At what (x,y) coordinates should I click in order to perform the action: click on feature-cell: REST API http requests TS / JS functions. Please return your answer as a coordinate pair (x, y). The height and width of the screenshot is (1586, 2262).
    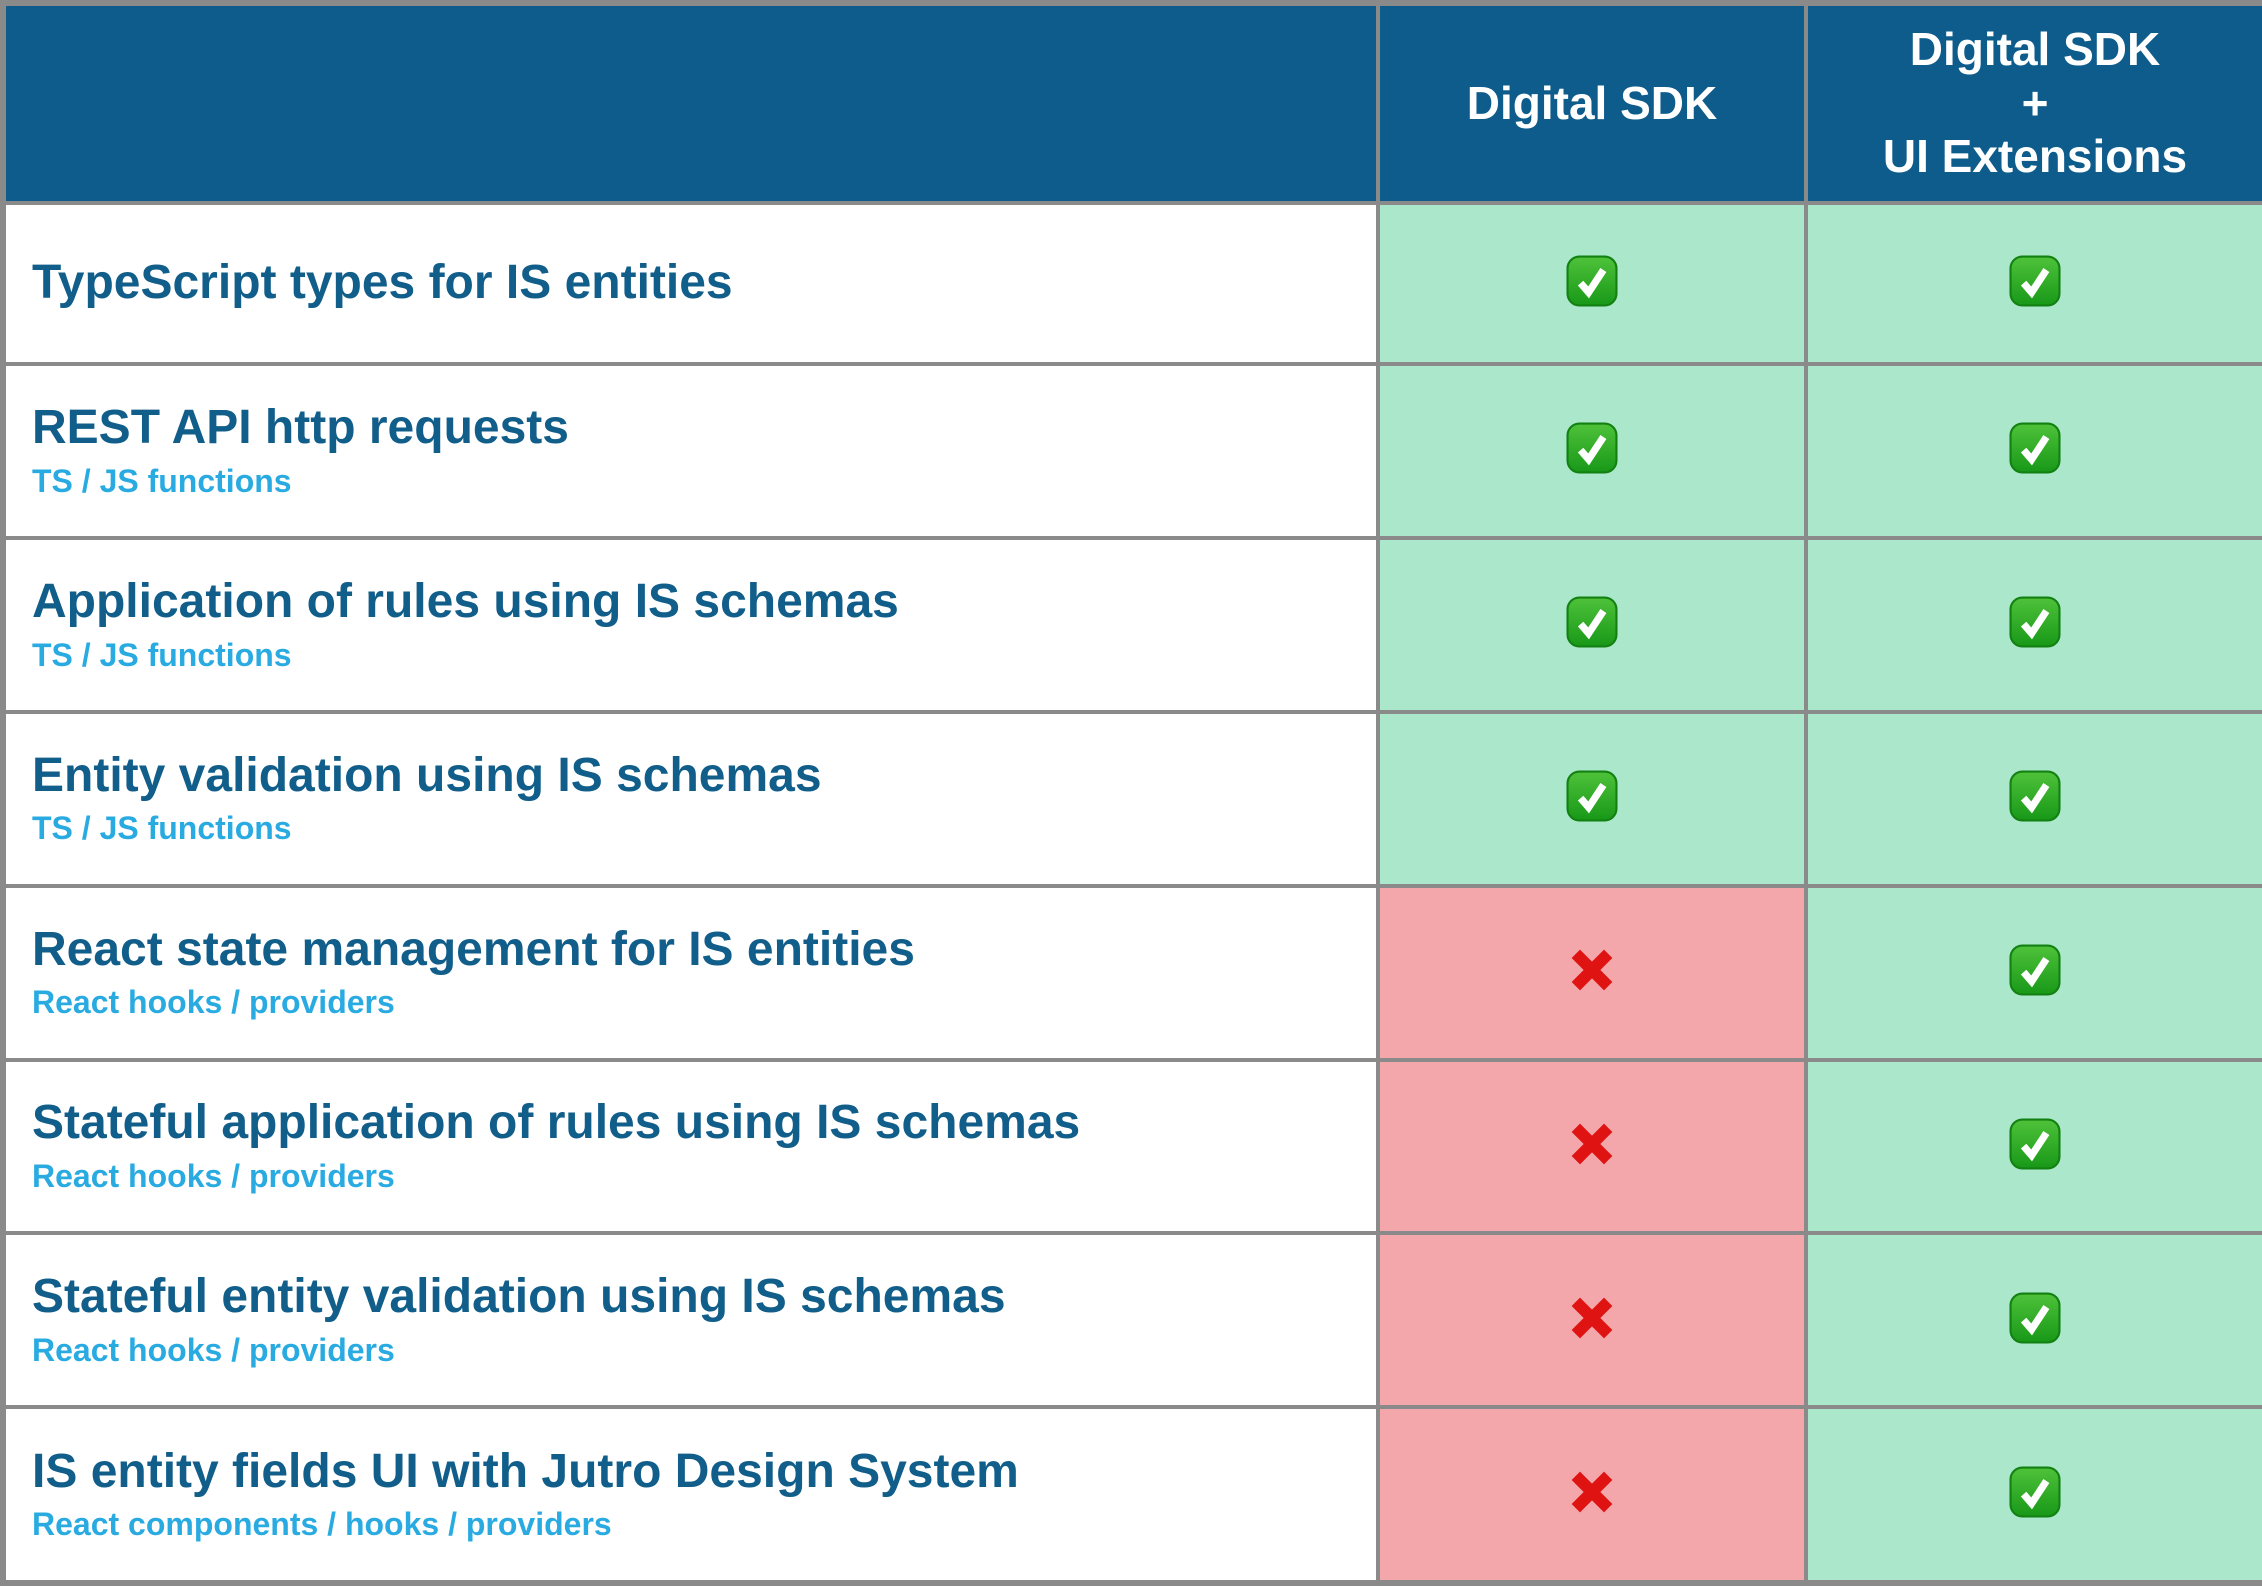
    Looking at the image, I should click on (690, 451).